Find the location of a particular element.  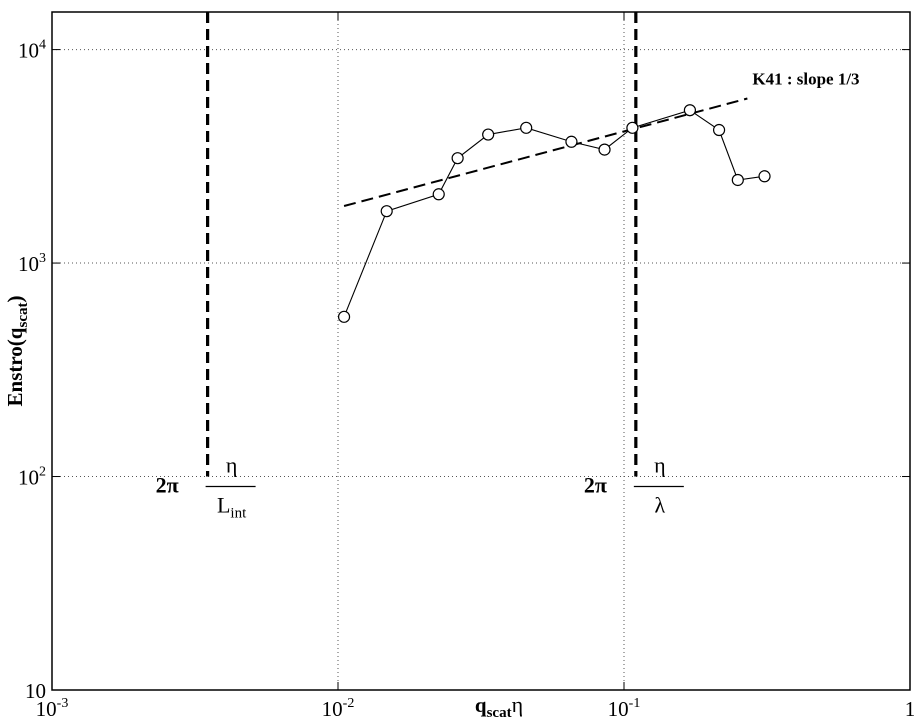

series-line is located at coordinates (554, 213).